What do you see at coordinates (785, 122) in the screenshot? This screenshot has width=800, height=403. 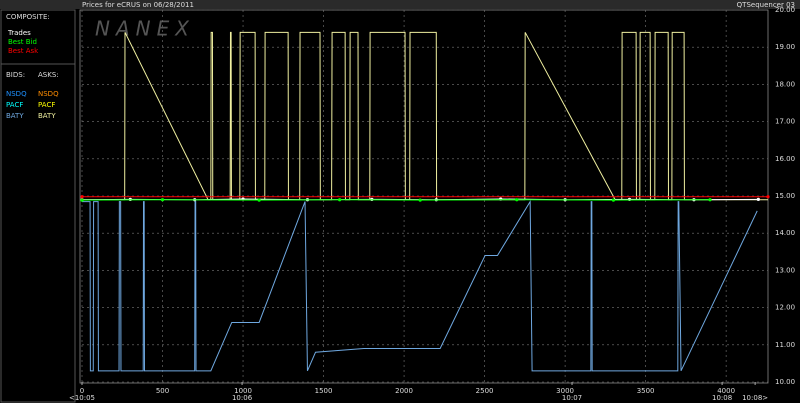 I see `y-tick-label: 17.00` at bounding box center [785, 122].